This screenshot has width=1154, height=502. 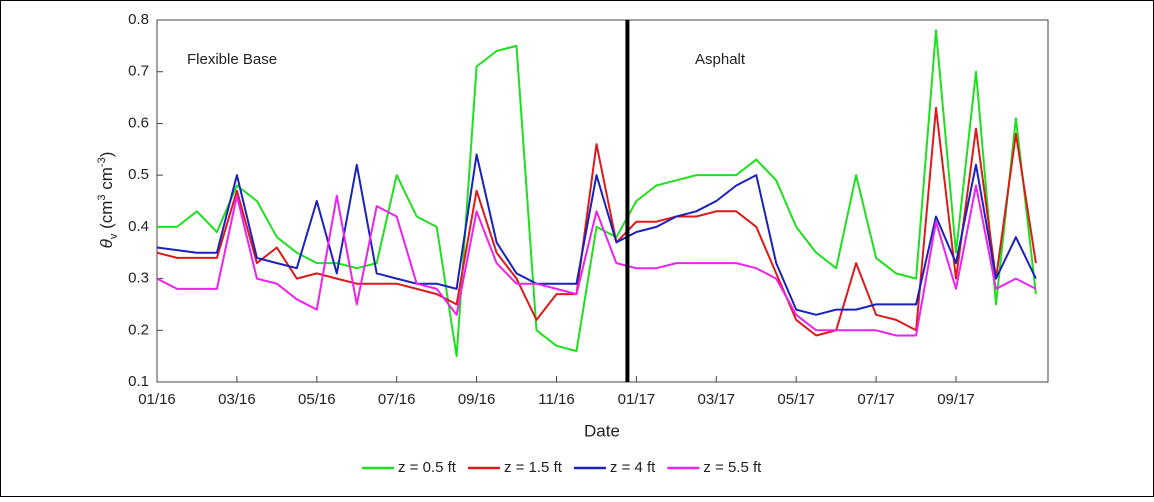 I want to click on y-axis-title-part: 3, so click(x=102, y=197).